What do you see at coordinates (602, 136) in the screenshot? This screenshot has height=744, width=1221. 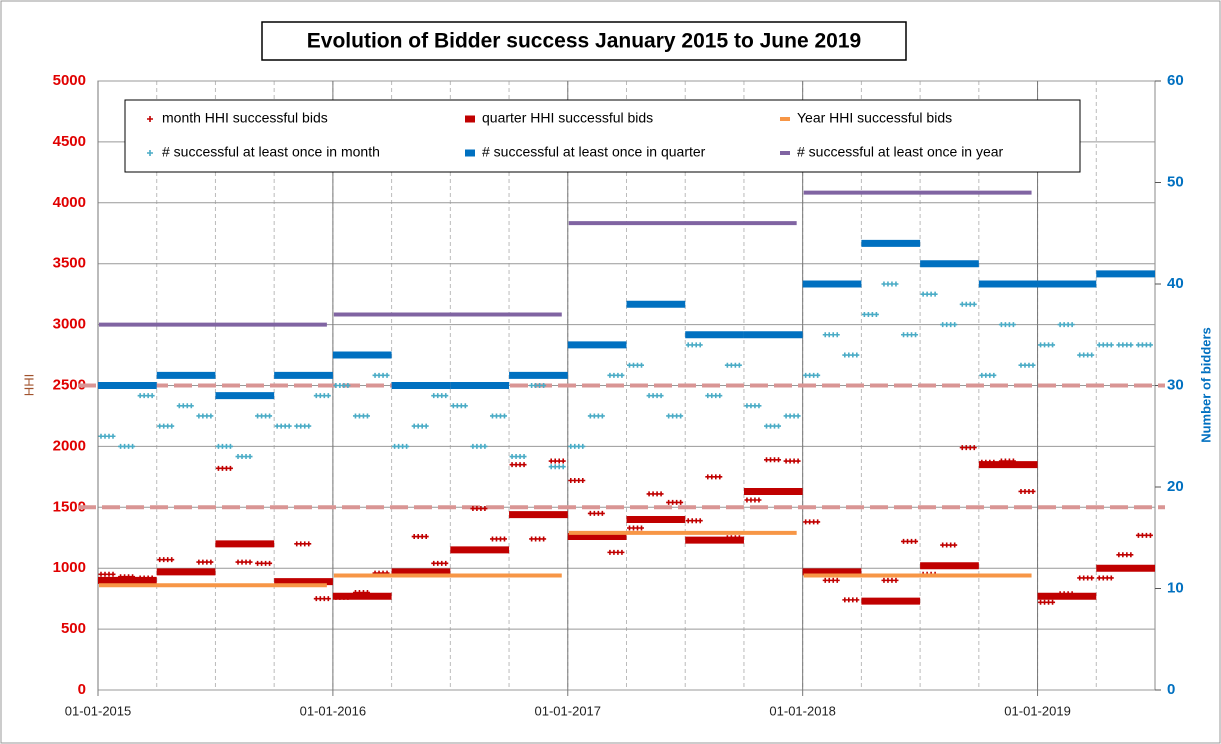 I see `legend-box` at bounding box center [602, 136].